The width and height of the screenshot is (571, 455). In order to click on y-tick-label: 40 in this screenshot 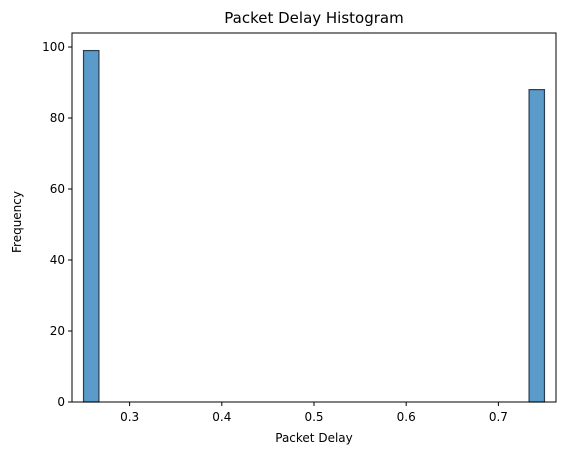, I will do `click(57, 260)`.